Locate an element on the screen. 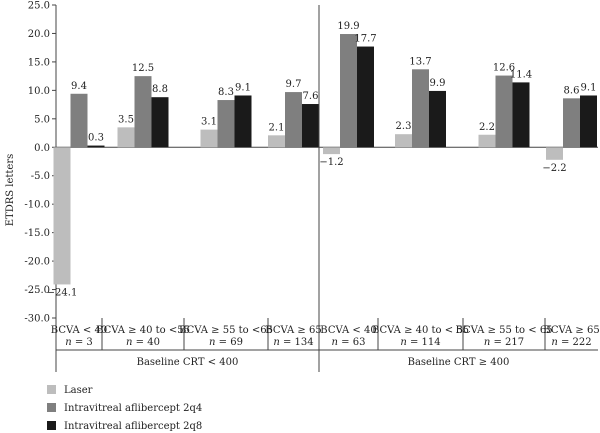  data-label: 9.4 is located at coordinates (79, 86).